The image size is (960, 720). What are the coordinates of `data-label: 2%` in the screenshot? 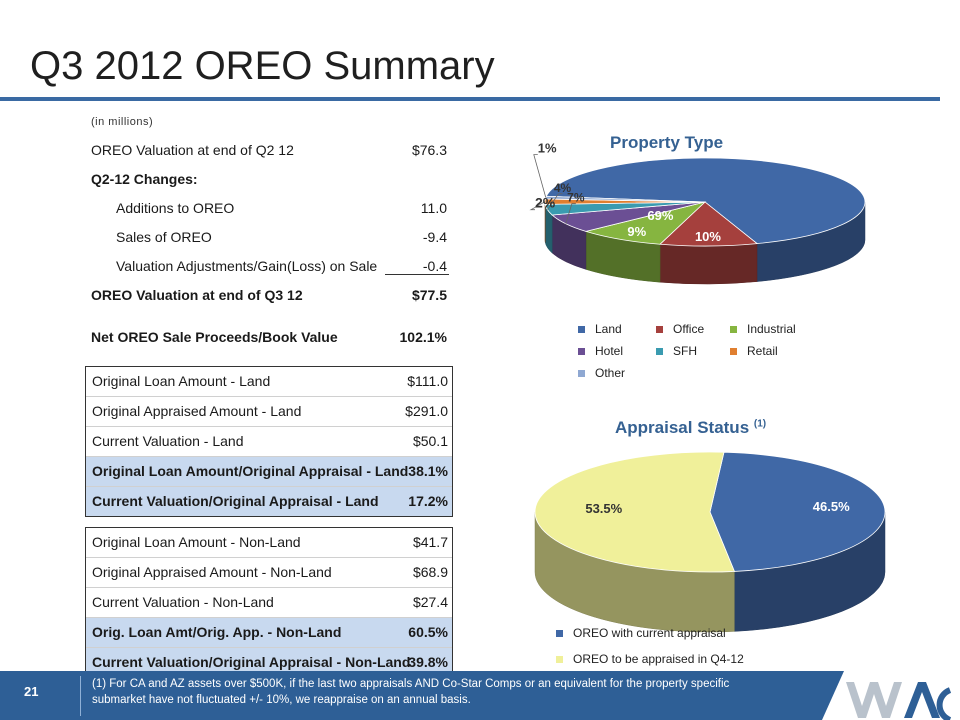 It's located at (545, 203).